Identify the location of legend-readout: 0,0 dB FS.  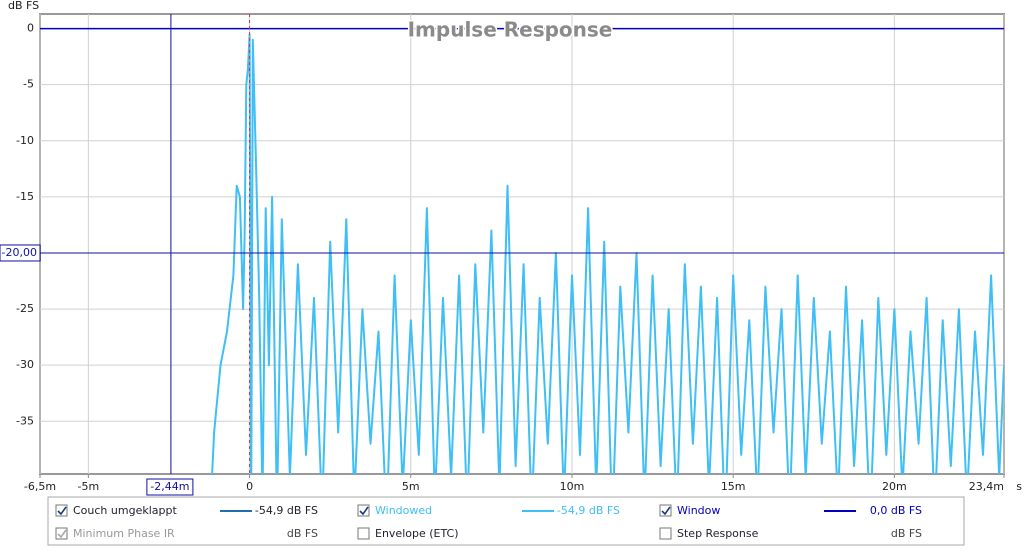
(896, 510).